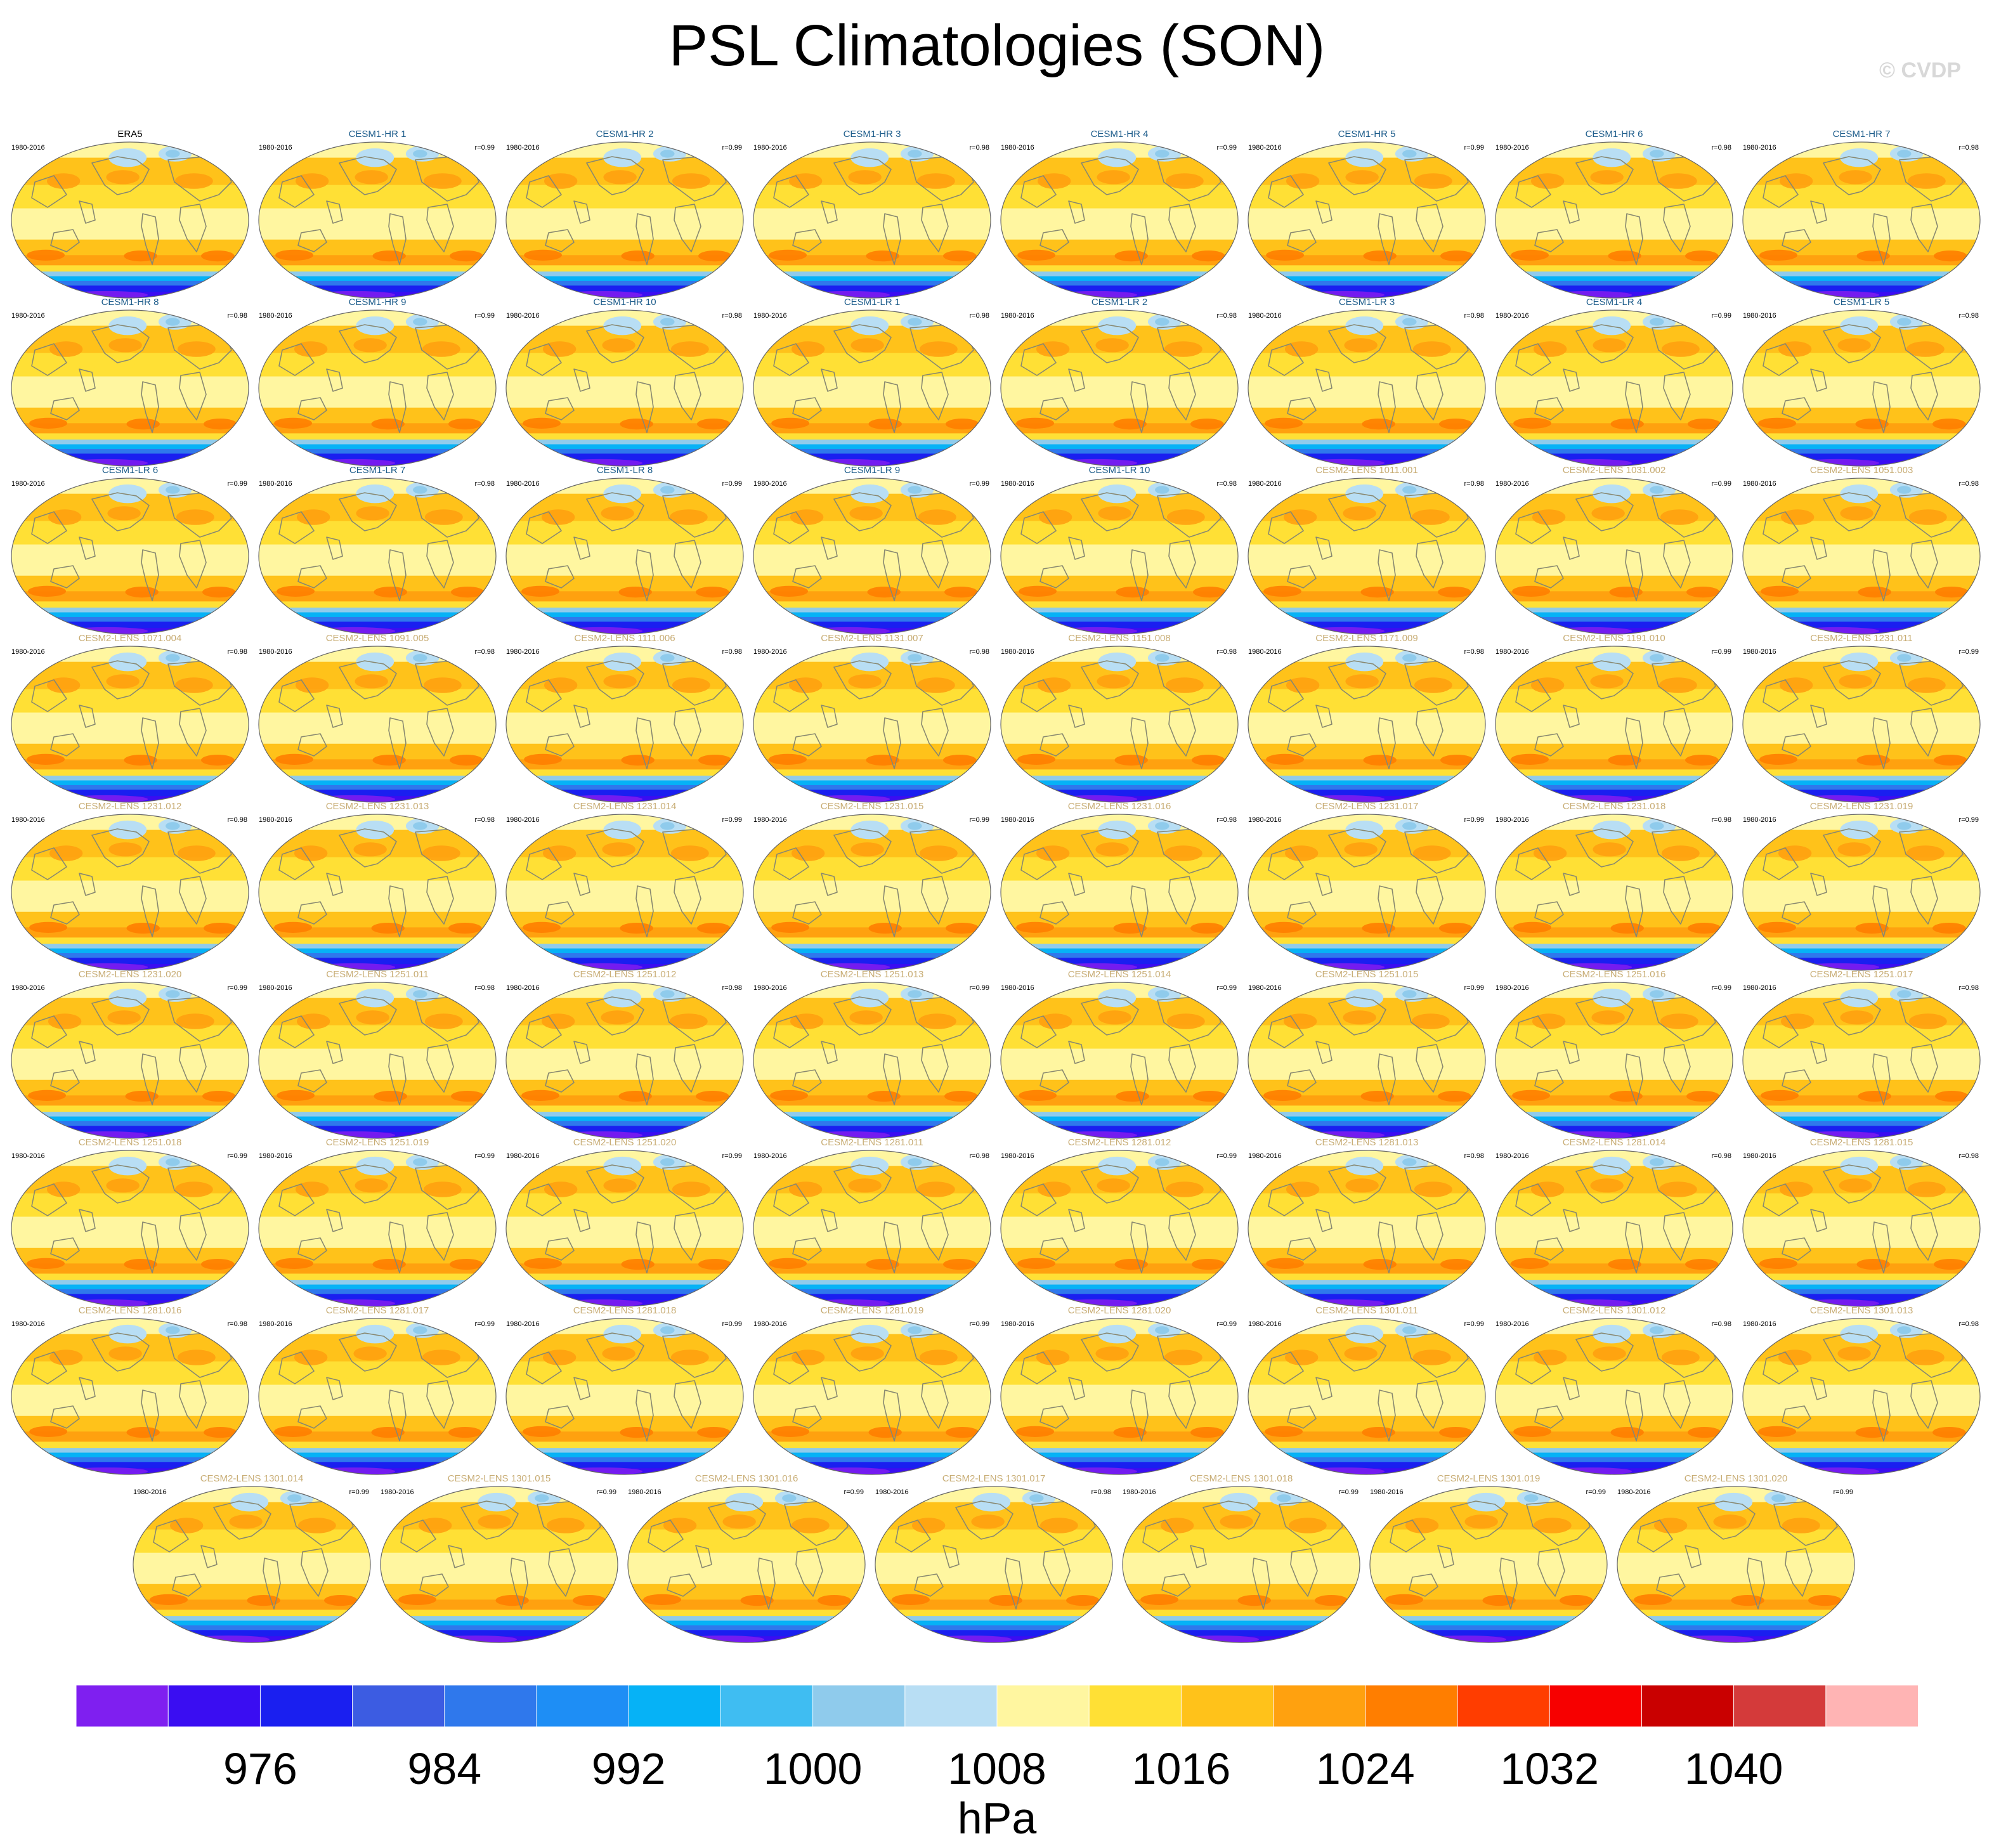  Describe the element at coordinates (994, 1479) in the screenshot. I see `panel-title: CESM2-LENS 1301.017` at that location.